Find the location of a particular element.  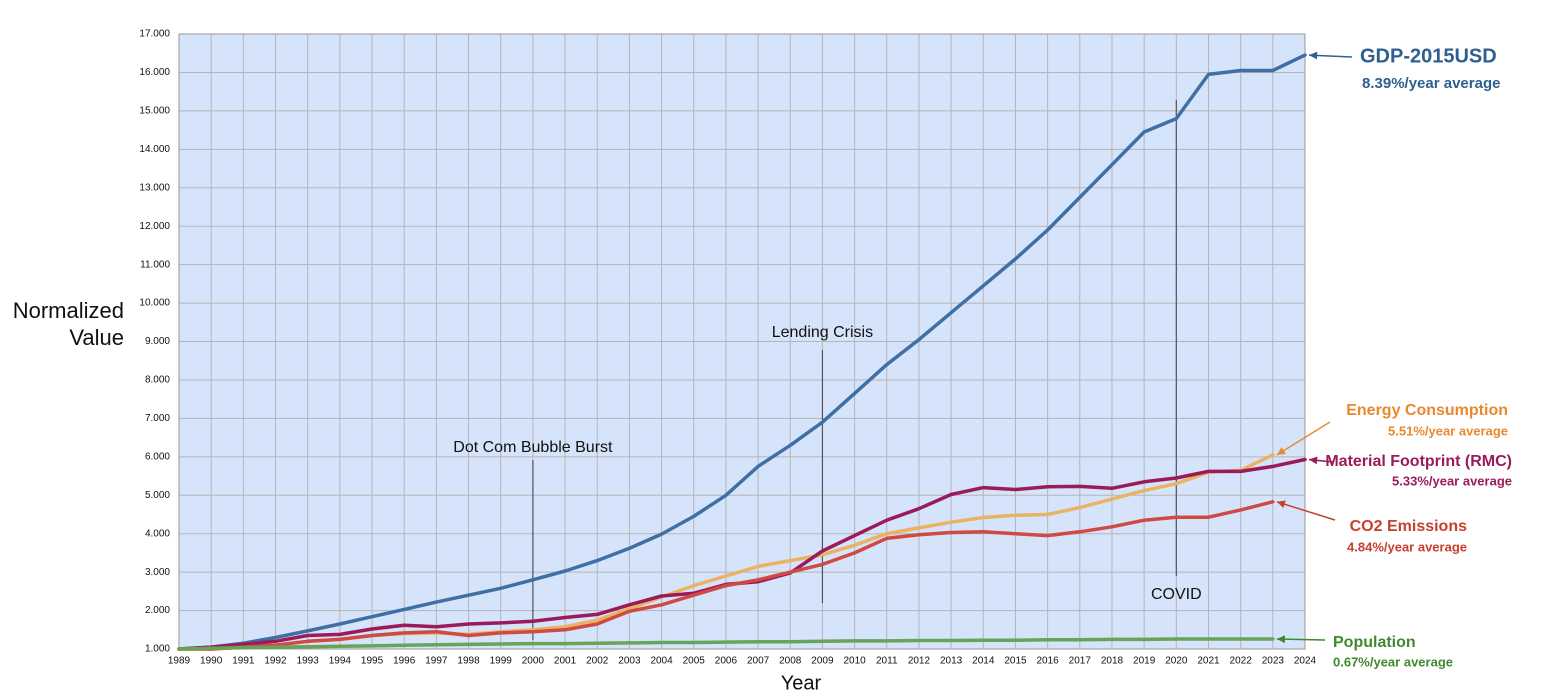

y-tick-label: 7.000 is located at coordinates (157, 418).